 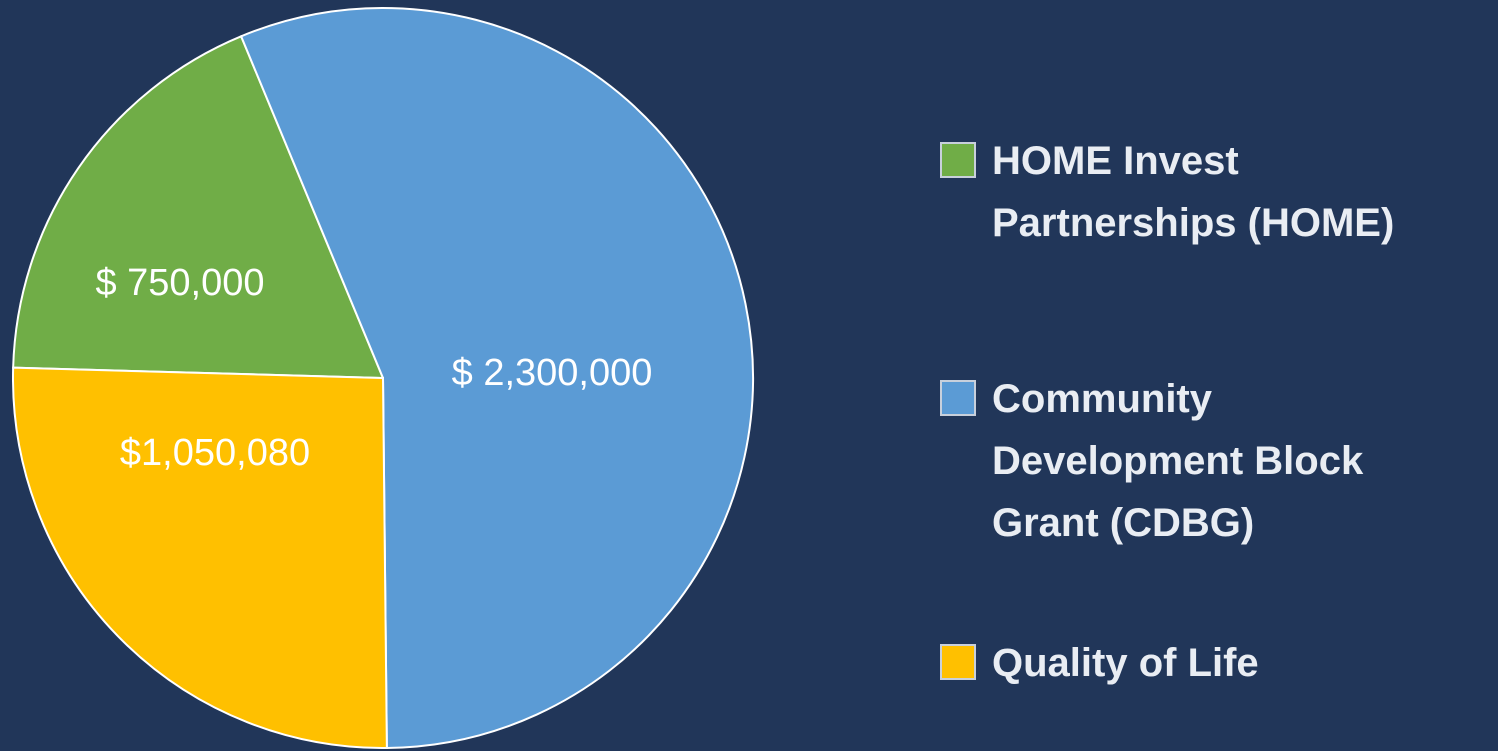 I want to click on legend-item: HOME Invest Partnerships (HOME), so click(x=1176, y=192).